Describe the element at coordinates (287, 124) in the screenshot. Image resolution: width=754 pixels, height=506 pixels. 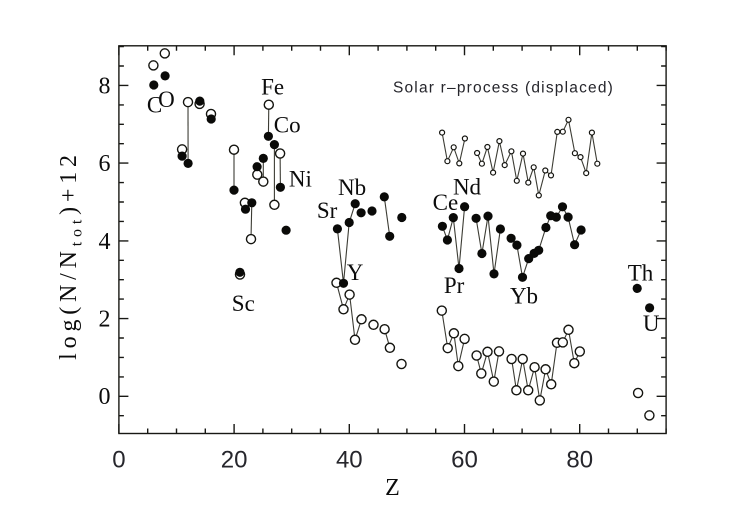
I see `svg-text: Co` at that location.